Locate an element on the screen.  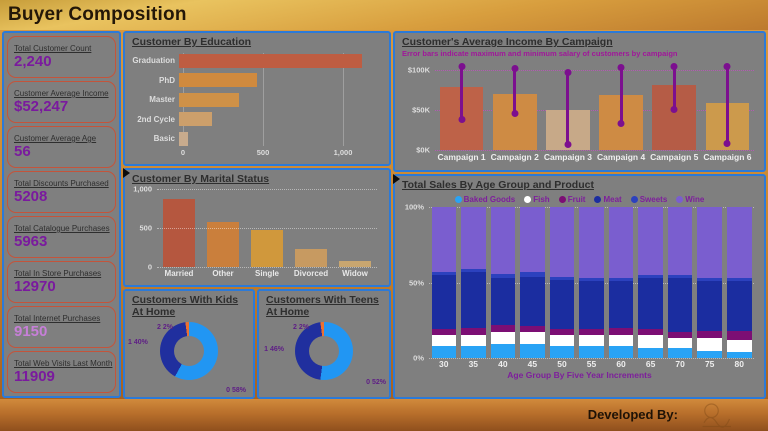
kpi-card-total-catalogue-purchases: Total Catalogue Purchases 5963 is located at coordinates (61, 237).